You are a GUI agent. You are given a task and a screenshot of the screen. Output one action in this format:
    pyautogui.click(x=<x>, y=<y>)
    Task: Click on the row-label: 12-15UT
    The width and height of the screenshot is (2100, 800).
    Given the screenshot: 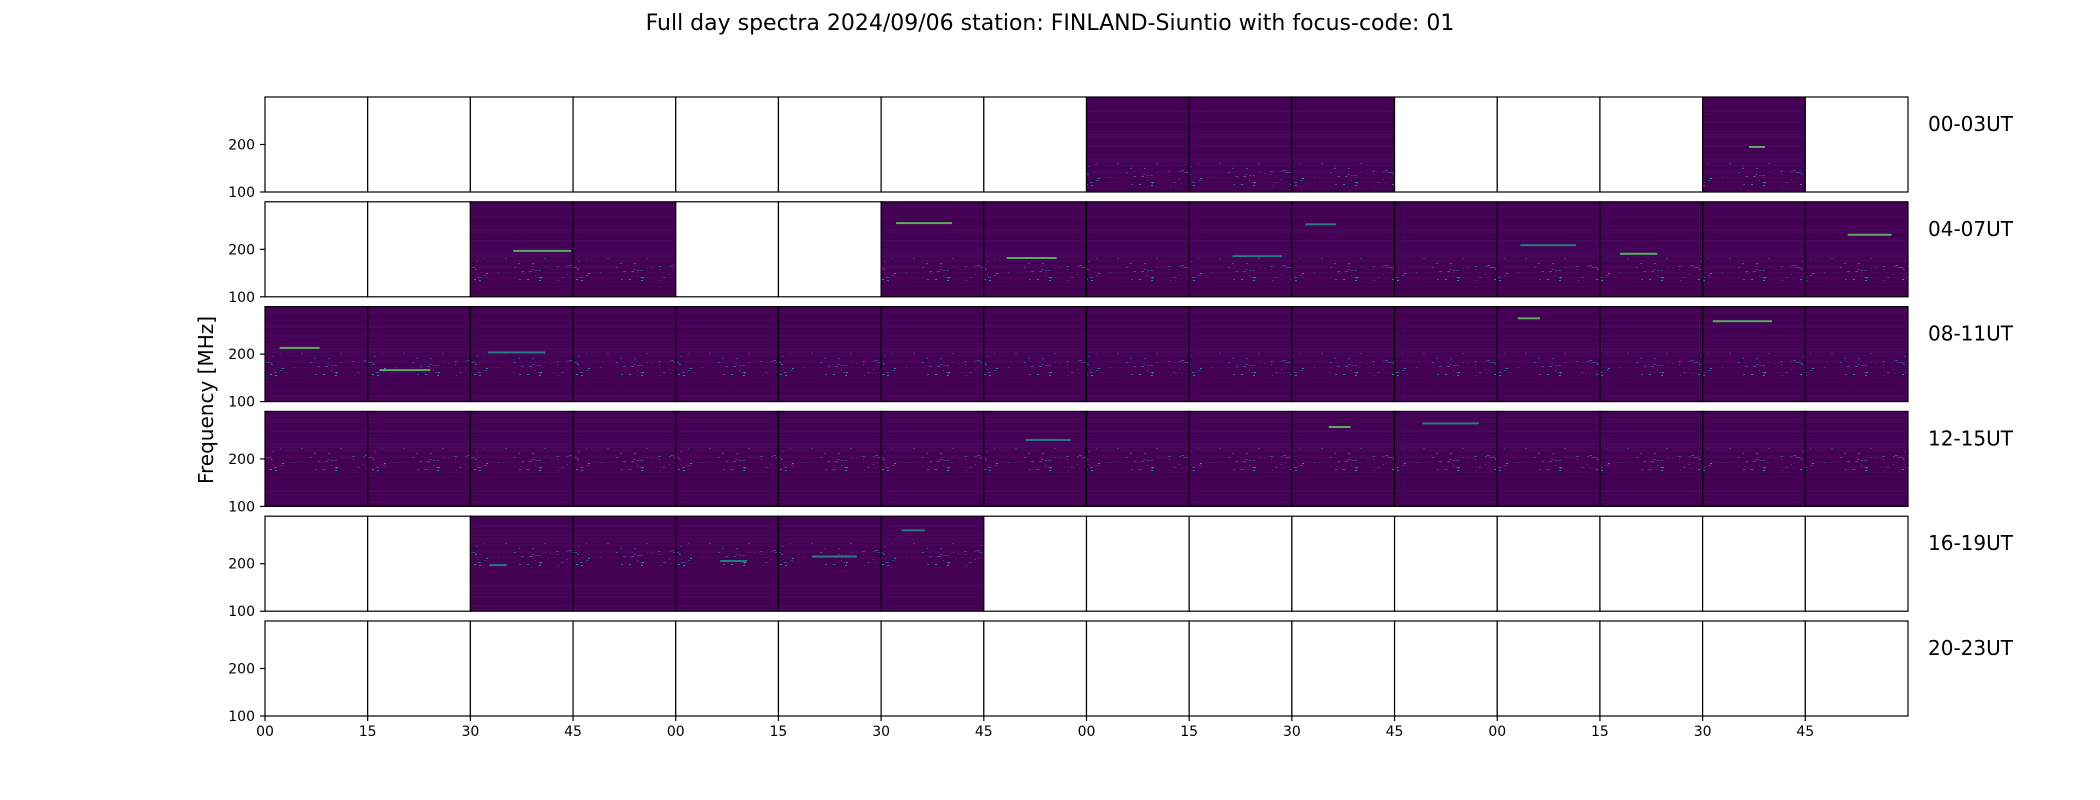 What is the action you would take?
    pyautogui.click(x=1971, y=438)
    